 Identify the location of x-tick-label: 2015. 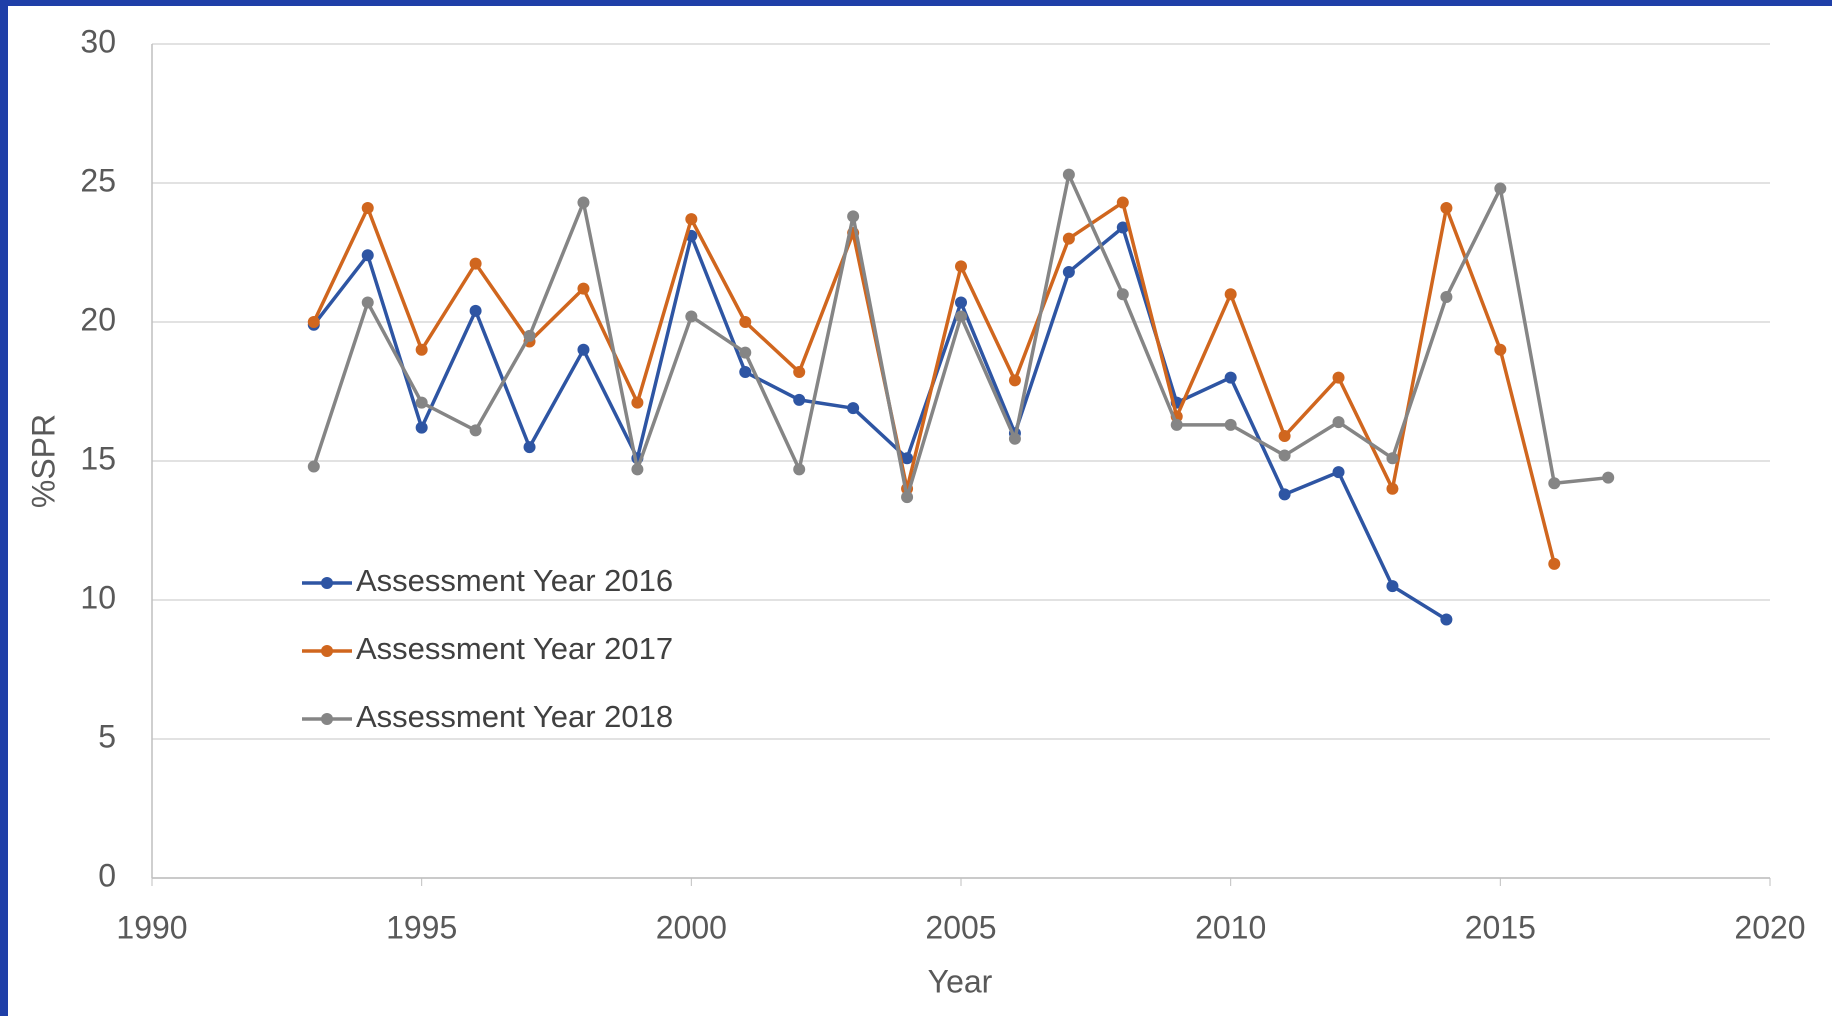
(1500, 927).